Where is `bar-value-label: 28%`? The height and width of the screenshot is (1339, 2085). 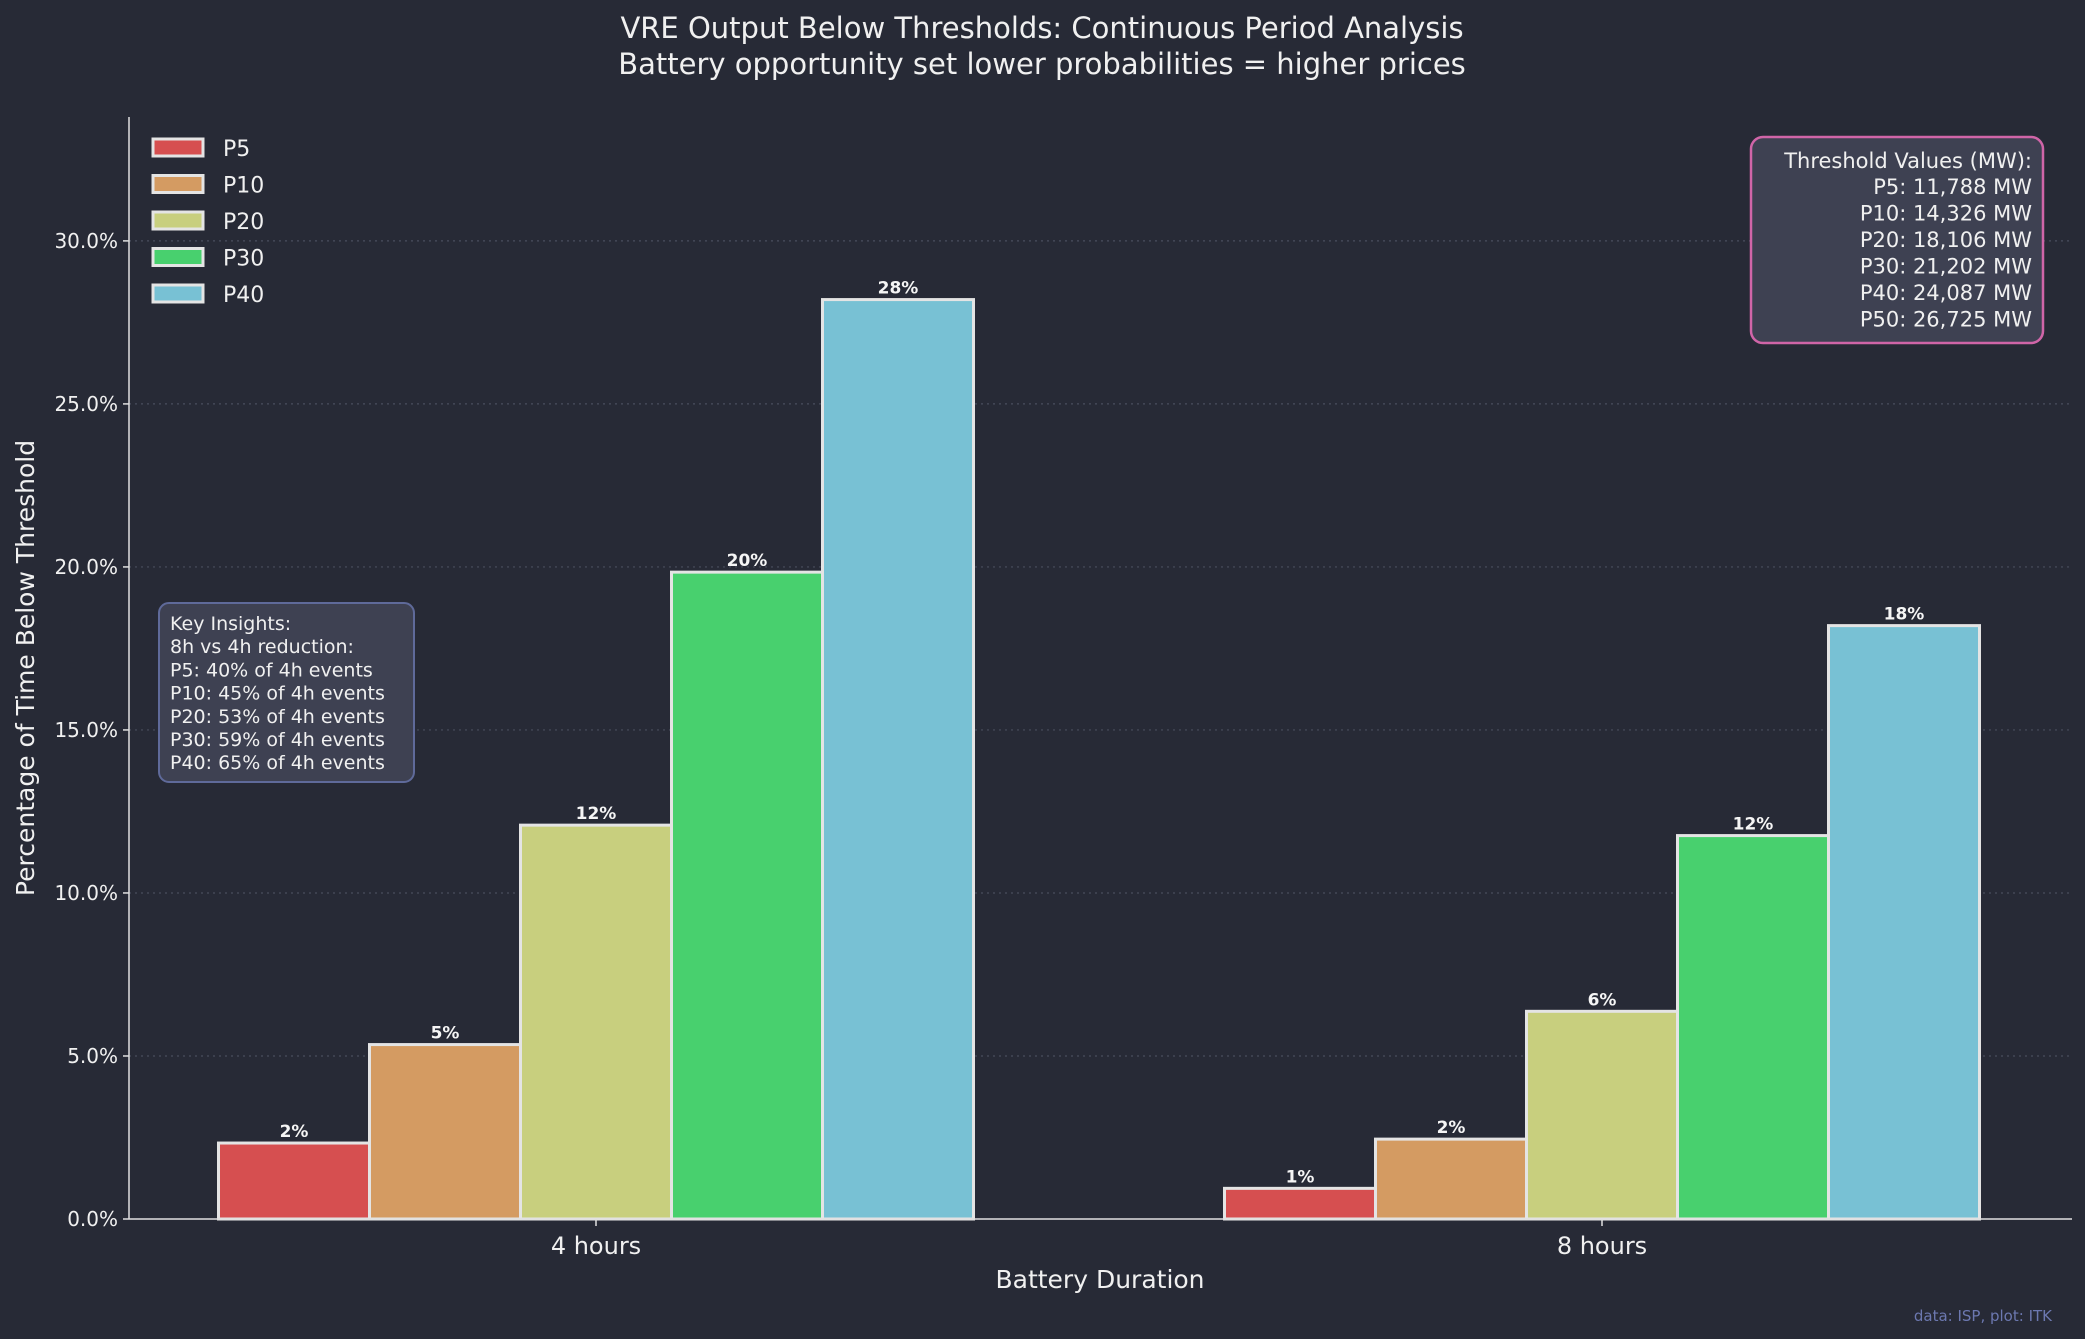 bar-value-label: 28% is located at coordinates (898, 289).